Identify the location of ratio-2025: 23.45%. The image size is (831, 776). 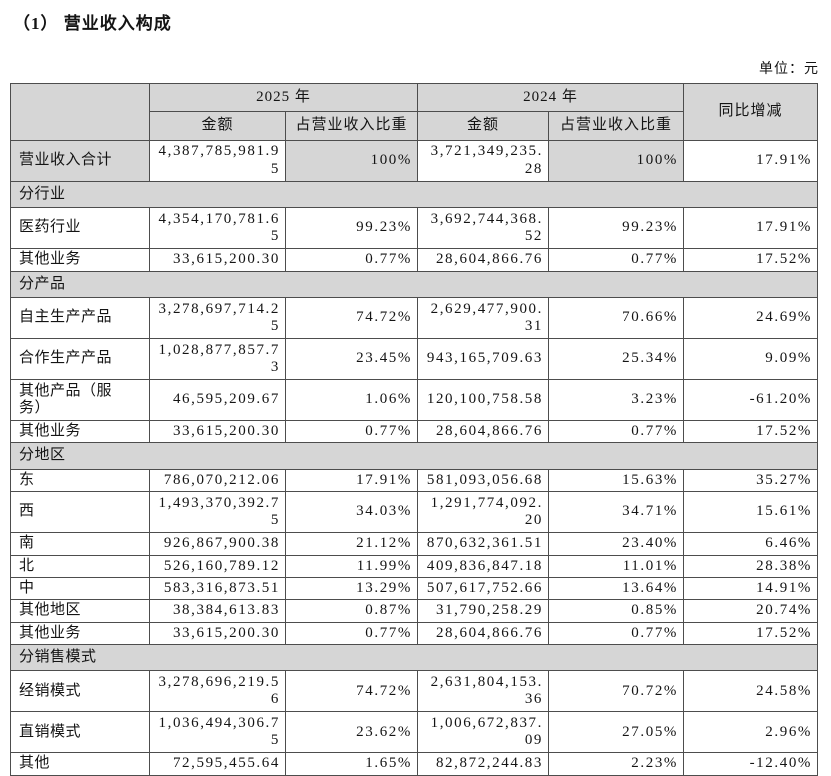
(351, 358).